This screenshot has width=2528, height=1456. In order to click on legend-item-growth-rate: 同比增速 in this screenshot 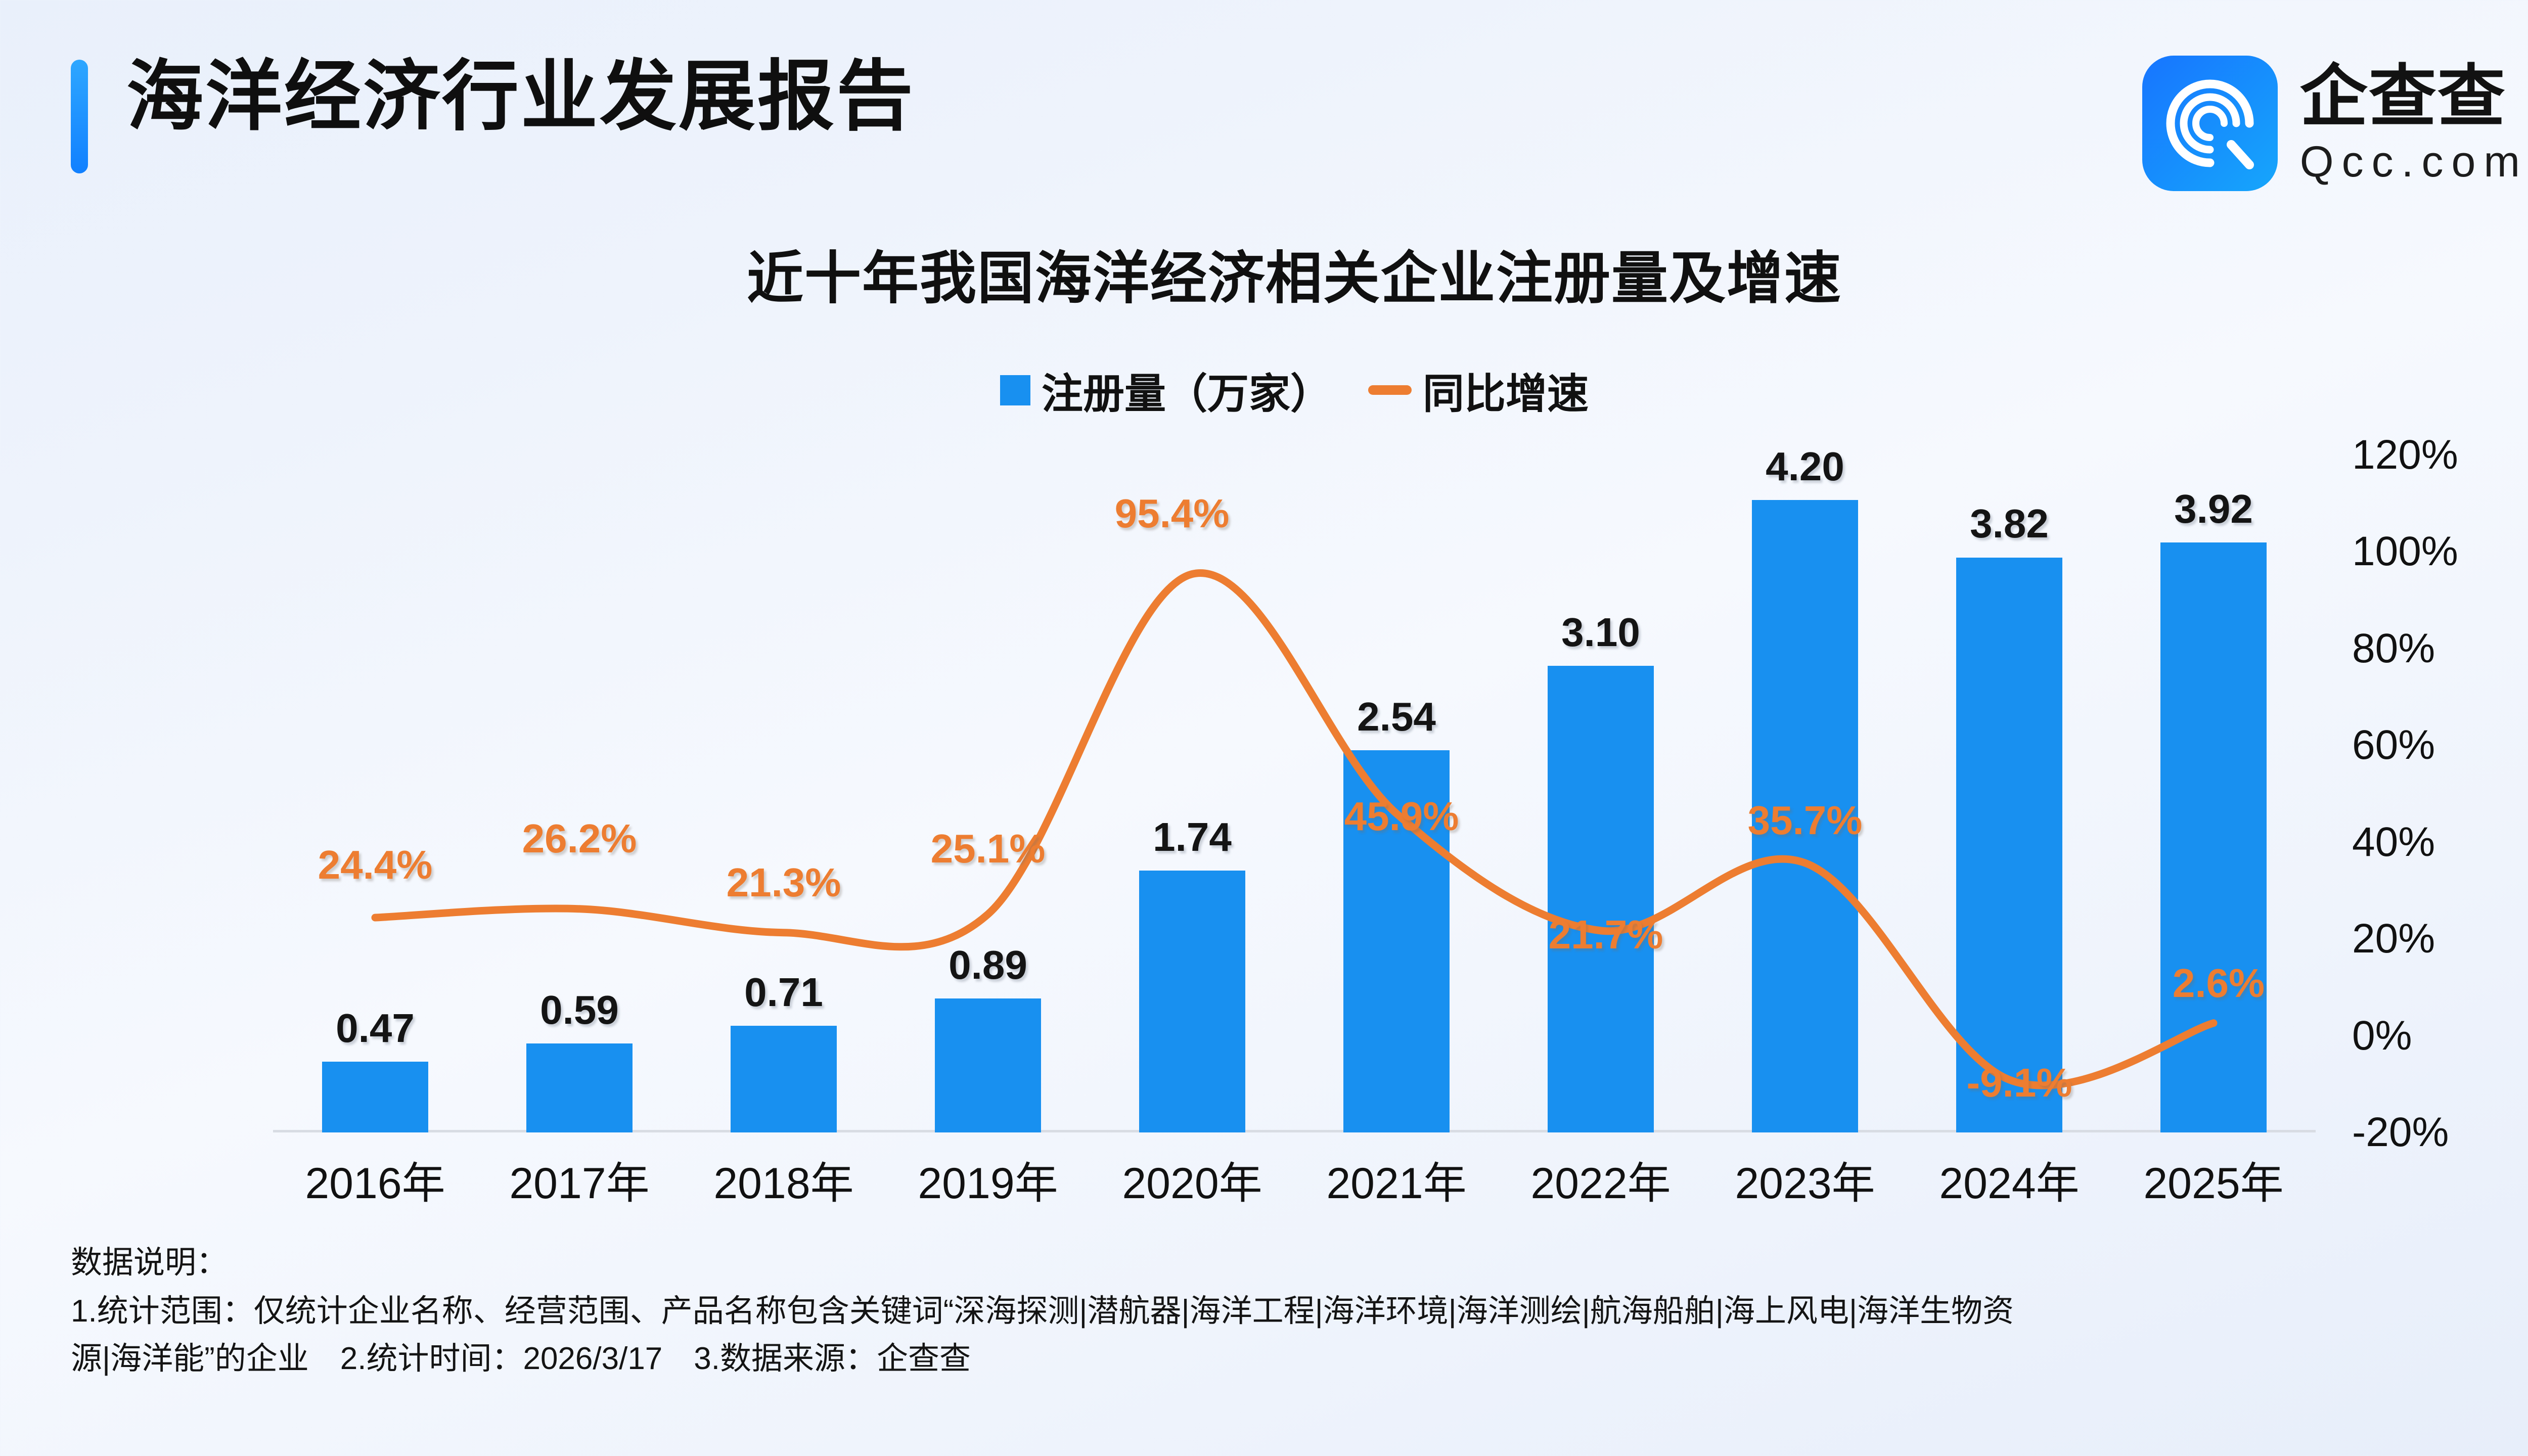, I will do `click(1479, 390)`.